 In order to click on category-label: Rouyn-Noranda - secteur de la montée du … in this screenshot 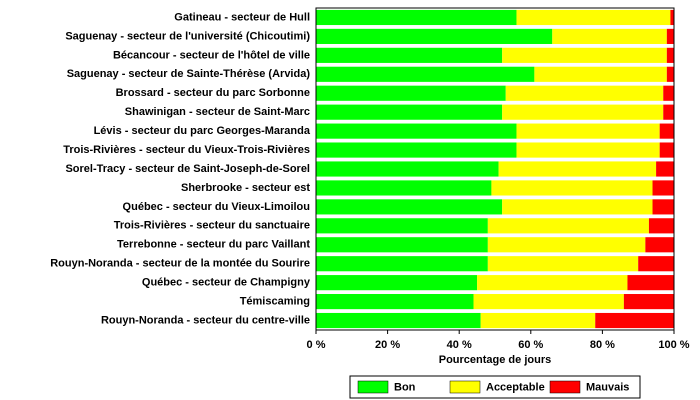, I will do `click(180, 264)`.